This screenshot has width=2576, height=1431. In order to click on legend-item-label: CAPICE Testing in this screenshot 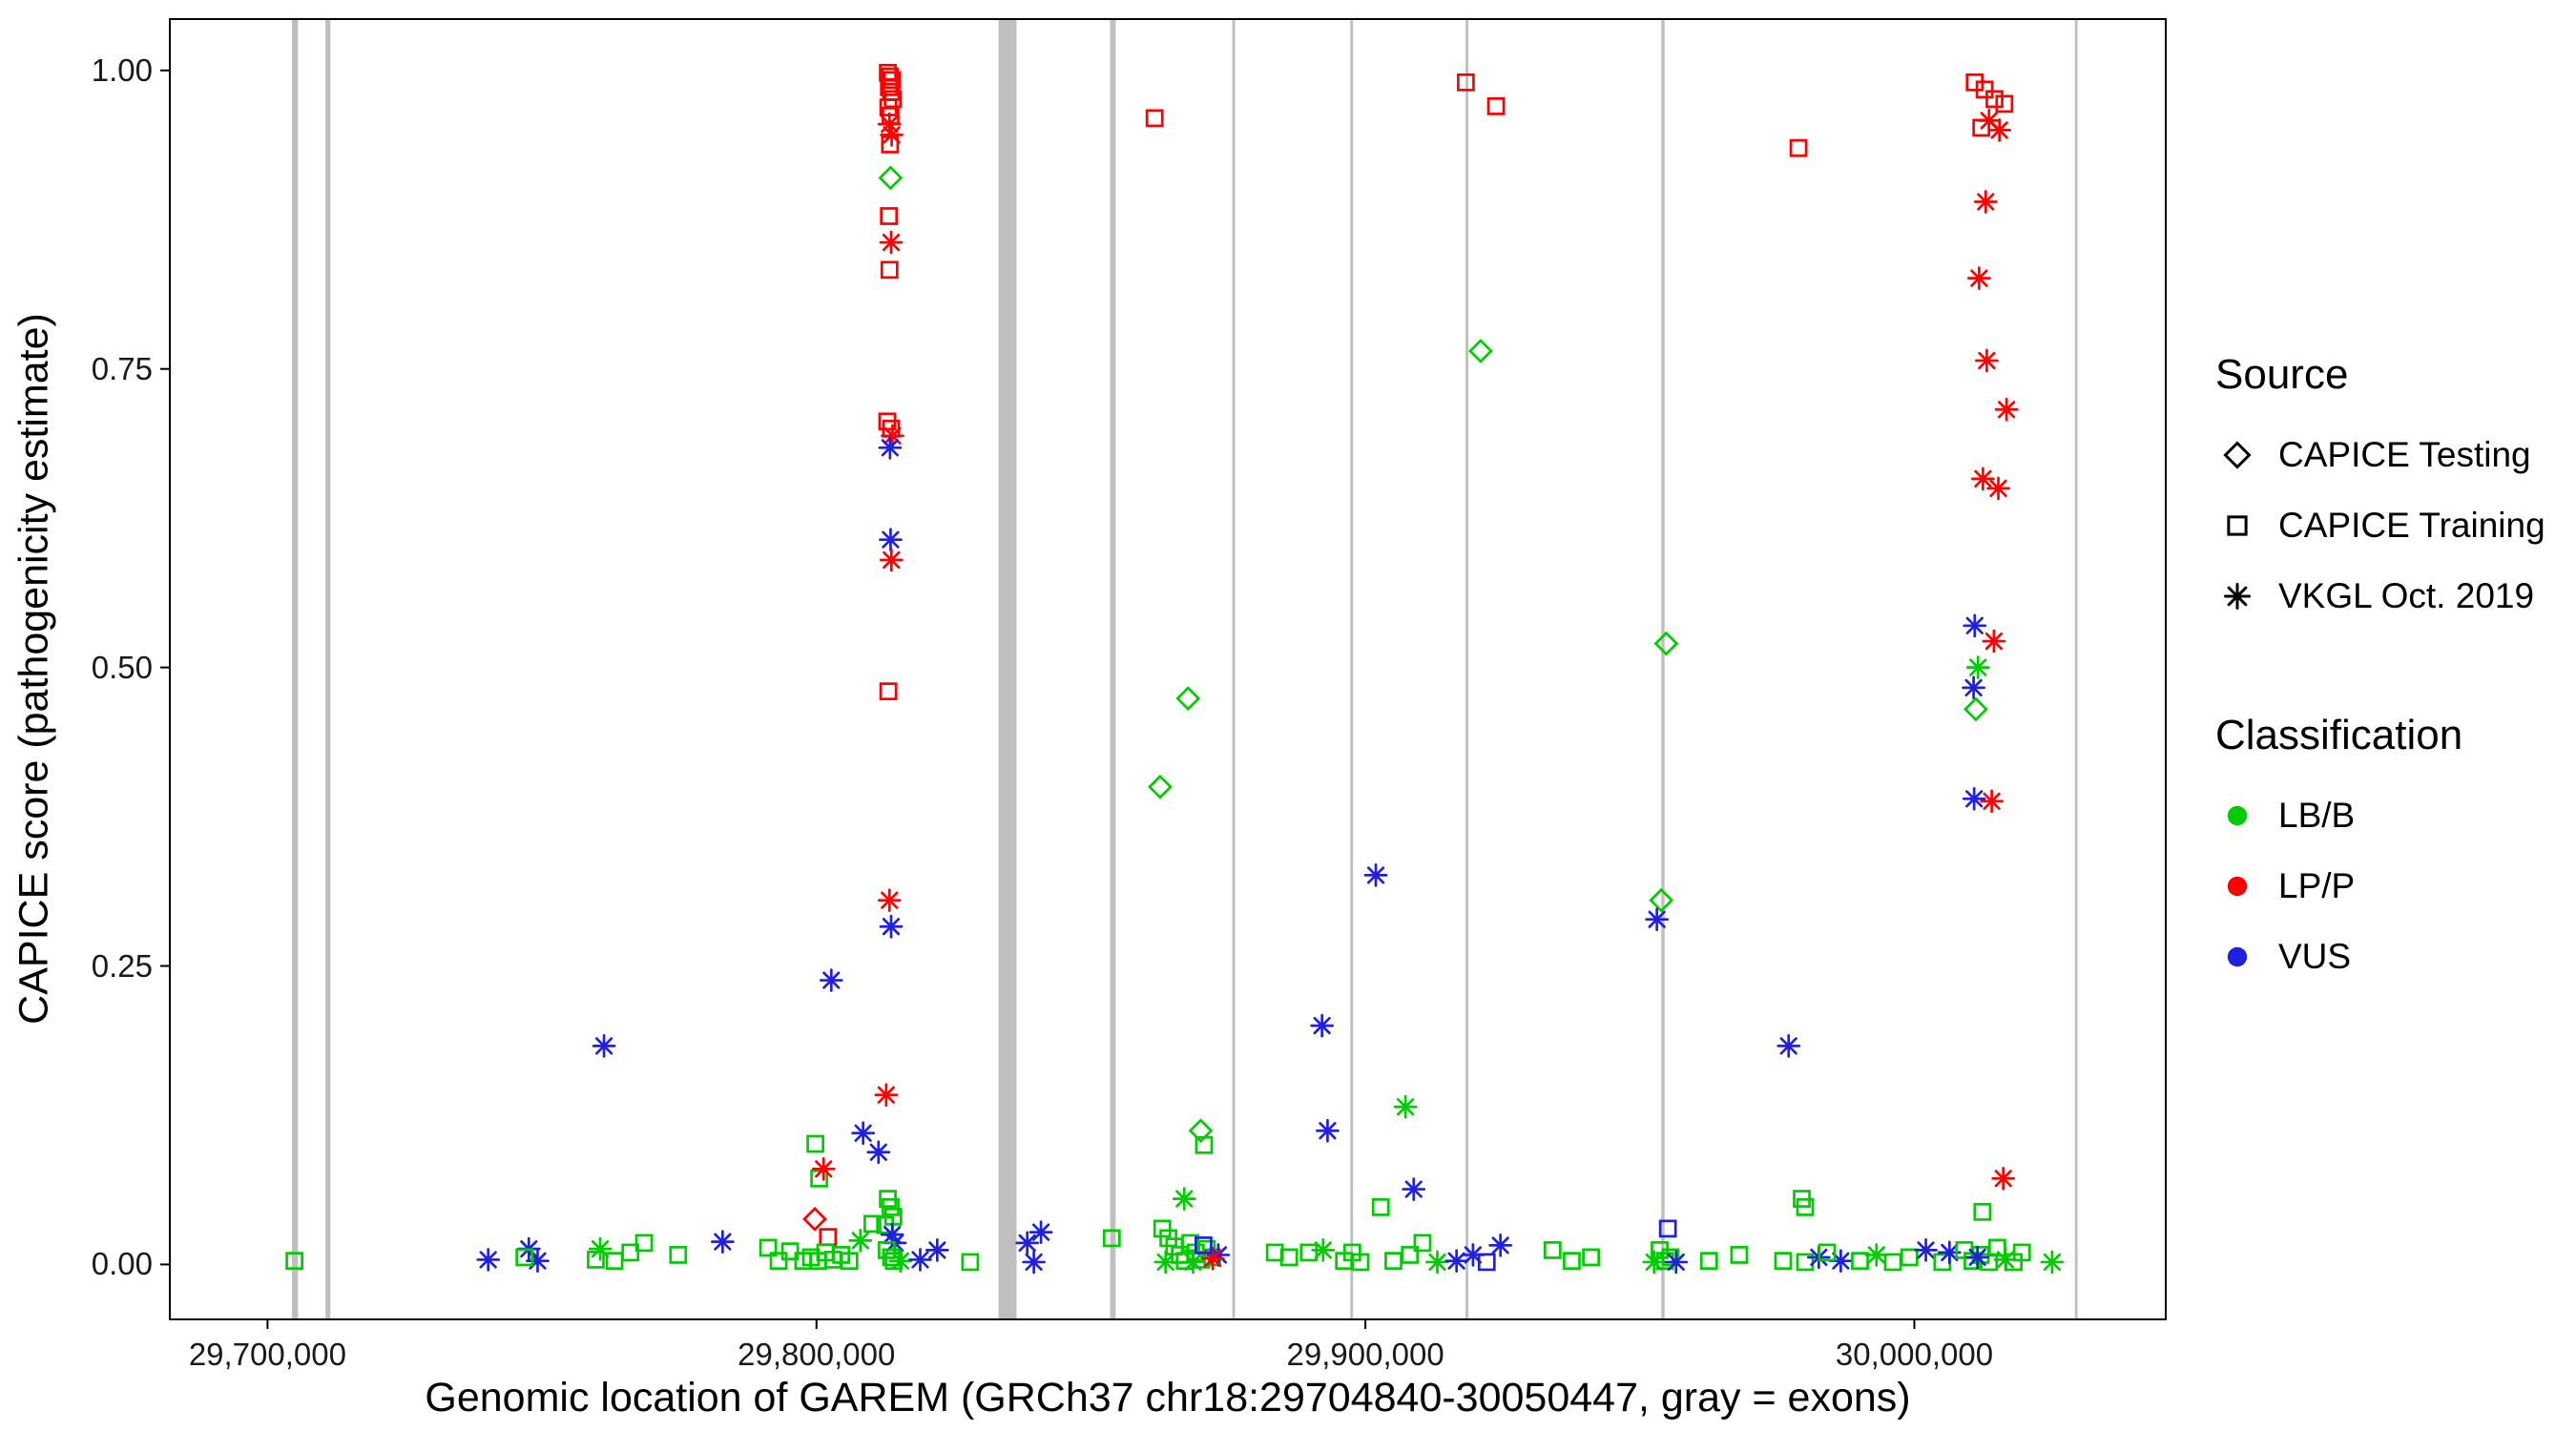, I will do `click(2404, 454)`.